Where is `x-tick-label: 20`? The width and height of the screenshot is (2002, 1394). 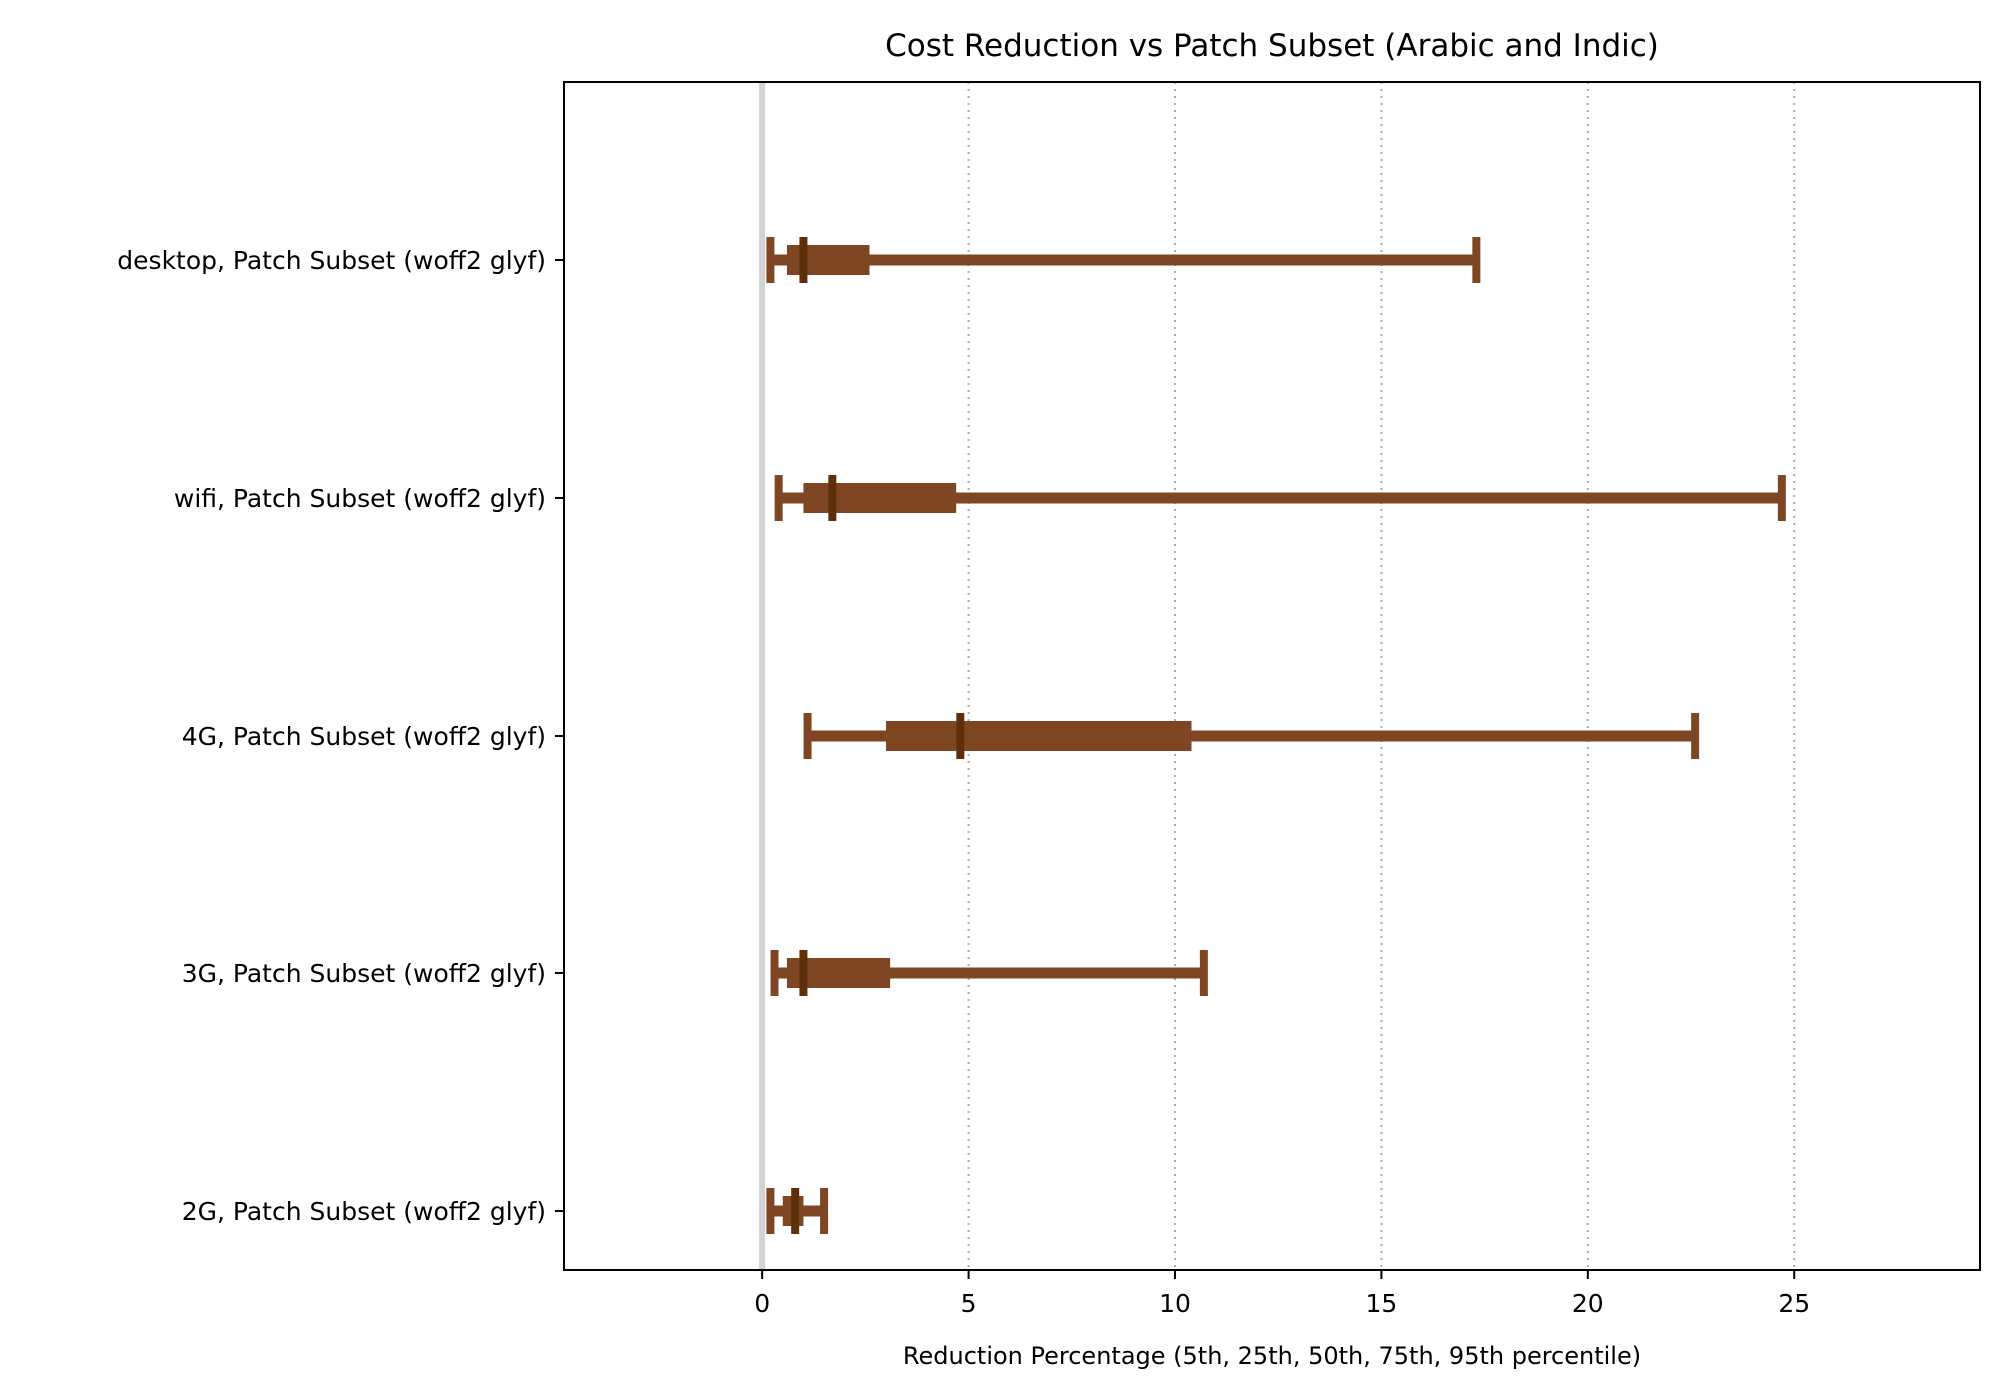 x-tick-label: 20 is located at coordinates (1588, 1303).